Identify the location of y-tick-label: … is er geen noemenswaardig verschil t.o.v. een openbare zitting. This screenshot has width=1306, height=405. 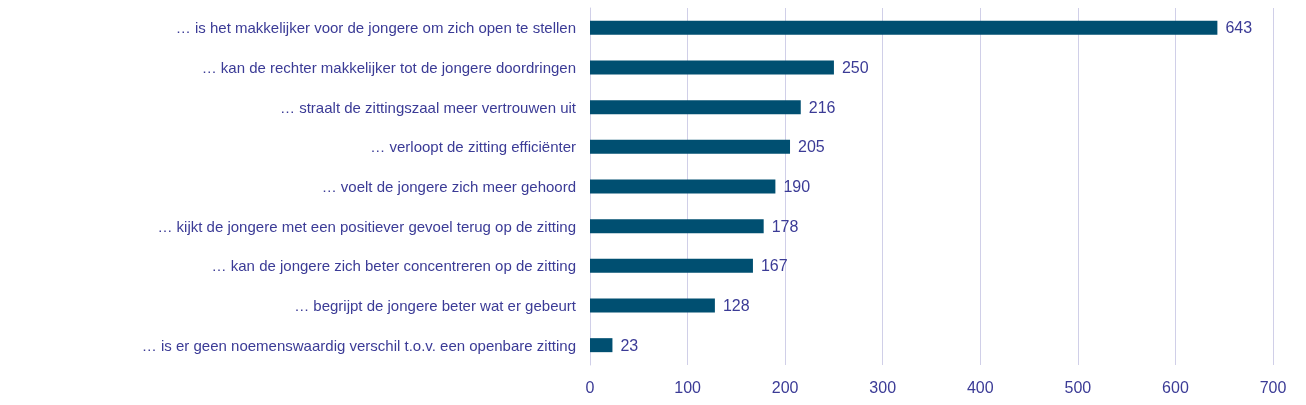
(358, 345).